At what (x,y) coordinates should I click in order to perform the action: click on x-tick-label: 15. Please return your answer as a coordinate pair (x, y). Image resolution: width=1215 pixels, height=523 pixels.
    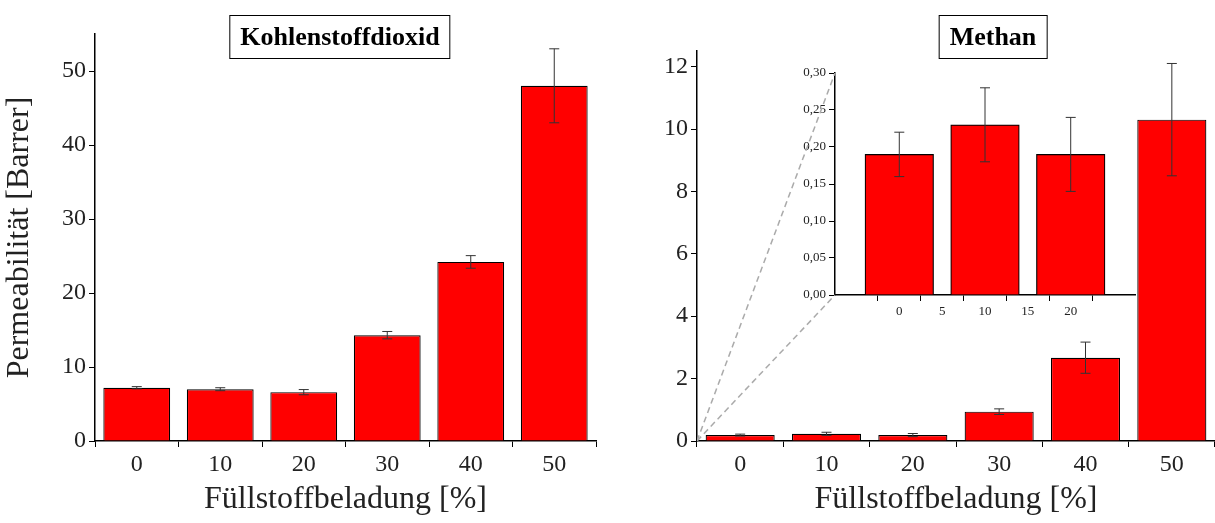
    Looking at the image, I should click on (1028, 311).